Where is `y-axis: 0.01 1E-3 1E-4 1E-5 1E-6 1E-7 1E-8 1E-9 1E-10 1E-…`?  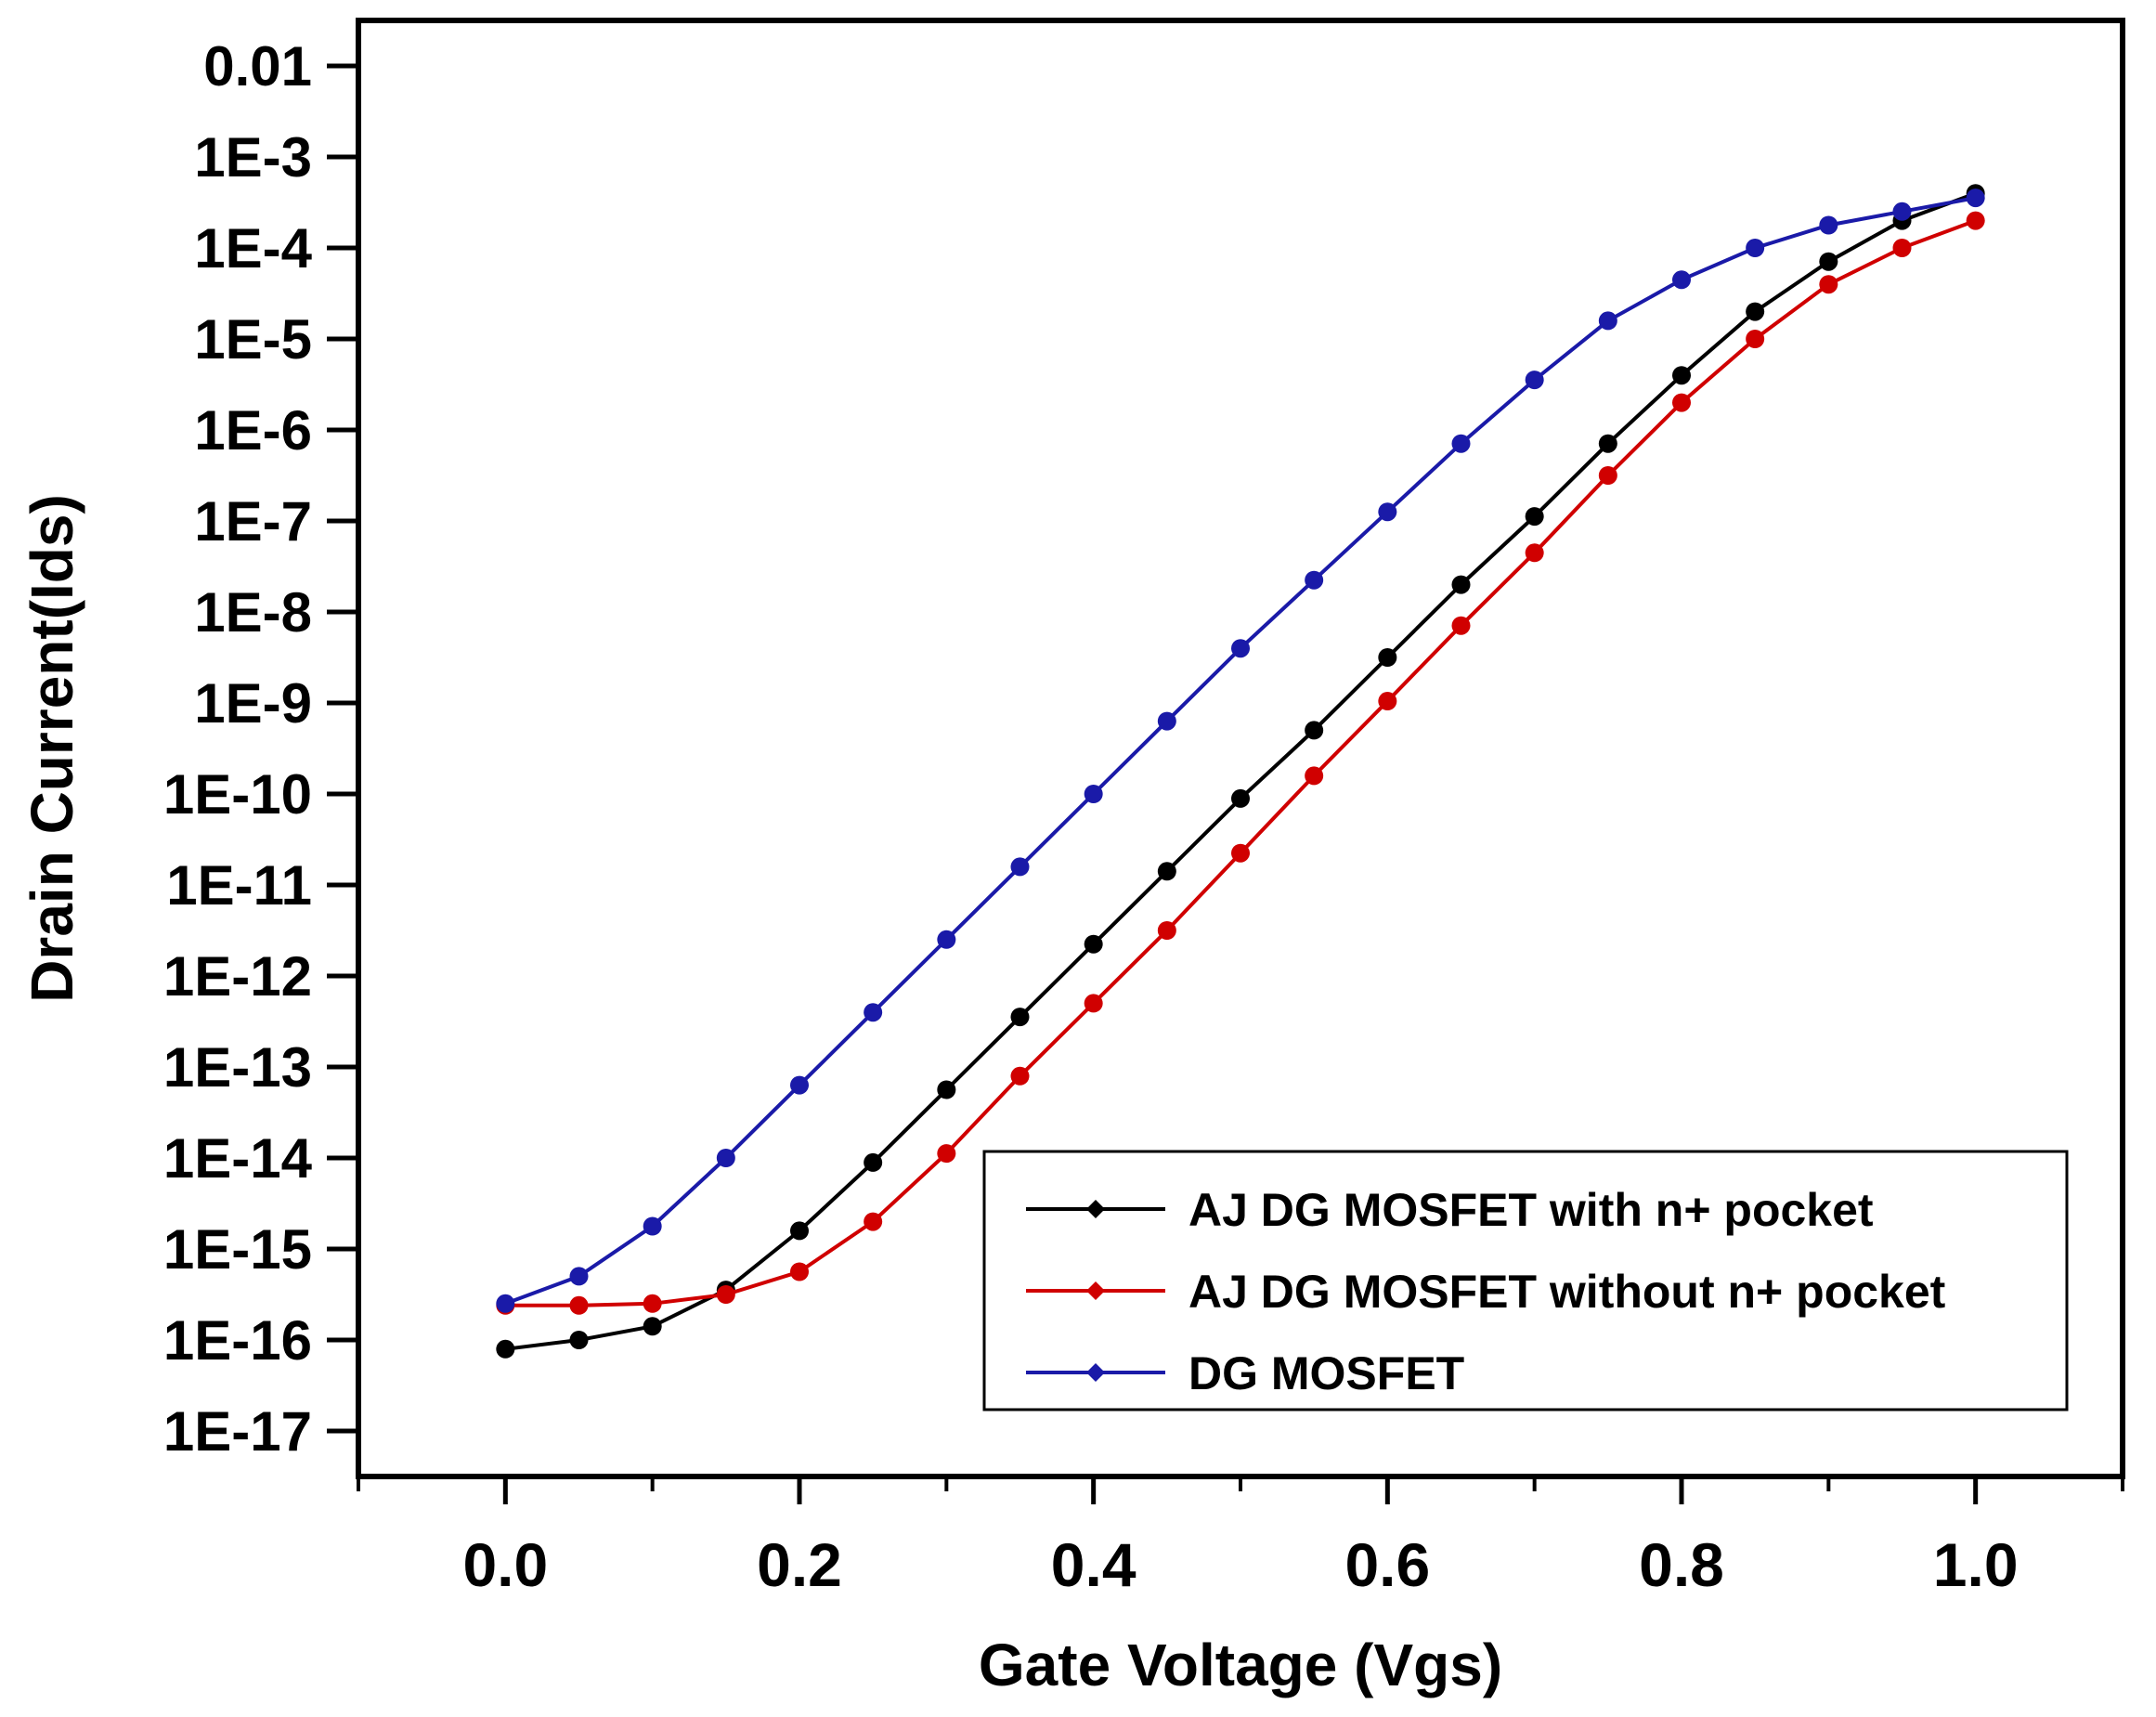
y-axis: 0.01 1E-3 1E-4 1E-5 1E-6 1E-7 1E-8 1E-9 1E-10 1E-… is located at coordinates (260, 749).